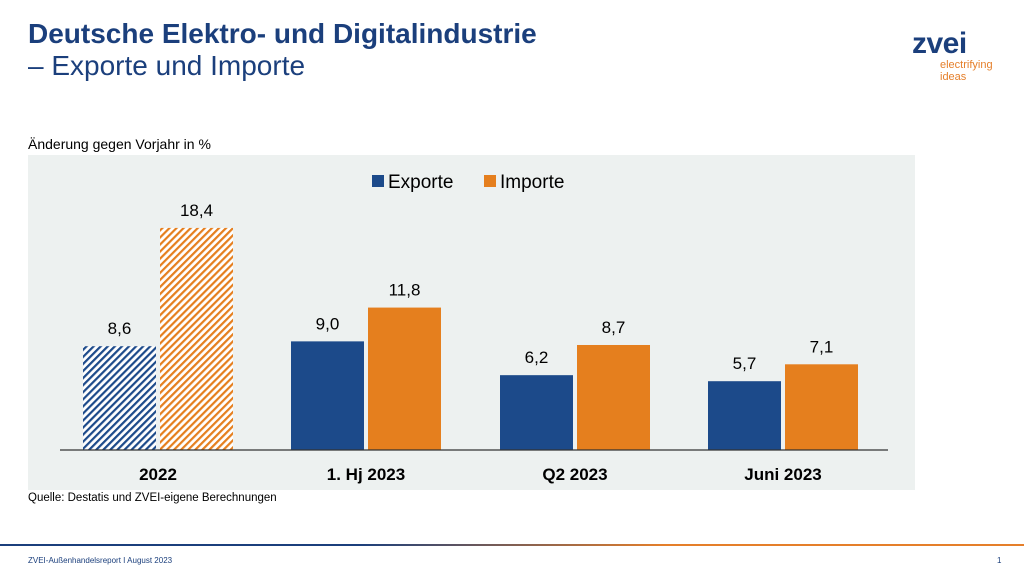 The image size is (1024, 576). I want to click on logo-wordmark: zvei, so click(939, 43).